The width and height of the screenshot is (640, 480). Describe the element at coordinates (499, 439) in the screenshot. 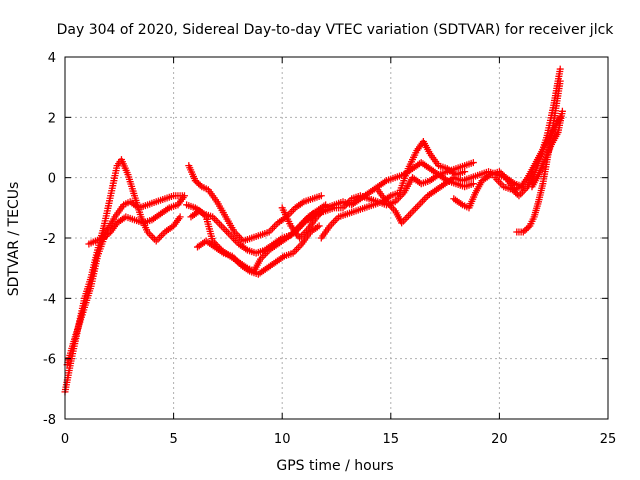

I see `x-tick-label: 20` at that location.